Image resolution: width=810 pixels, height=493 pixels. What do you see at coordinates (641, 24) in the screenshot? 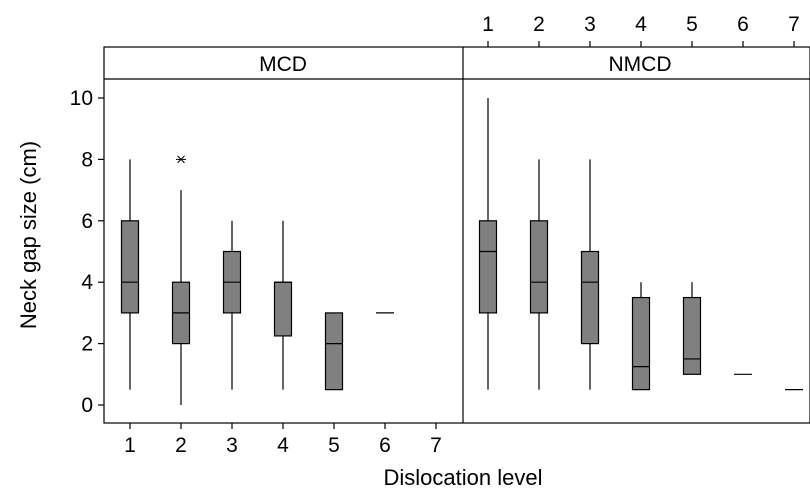
I see `x-tick-label-top: 4` at bounding box center [641, 24].